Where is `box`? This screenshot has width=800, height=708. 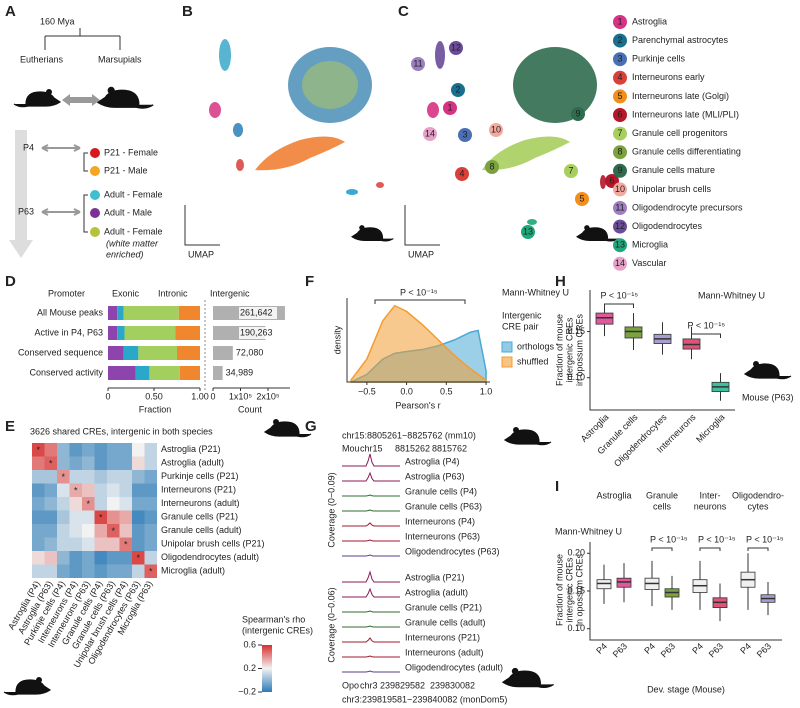
box is located at coordinates (604, 318).